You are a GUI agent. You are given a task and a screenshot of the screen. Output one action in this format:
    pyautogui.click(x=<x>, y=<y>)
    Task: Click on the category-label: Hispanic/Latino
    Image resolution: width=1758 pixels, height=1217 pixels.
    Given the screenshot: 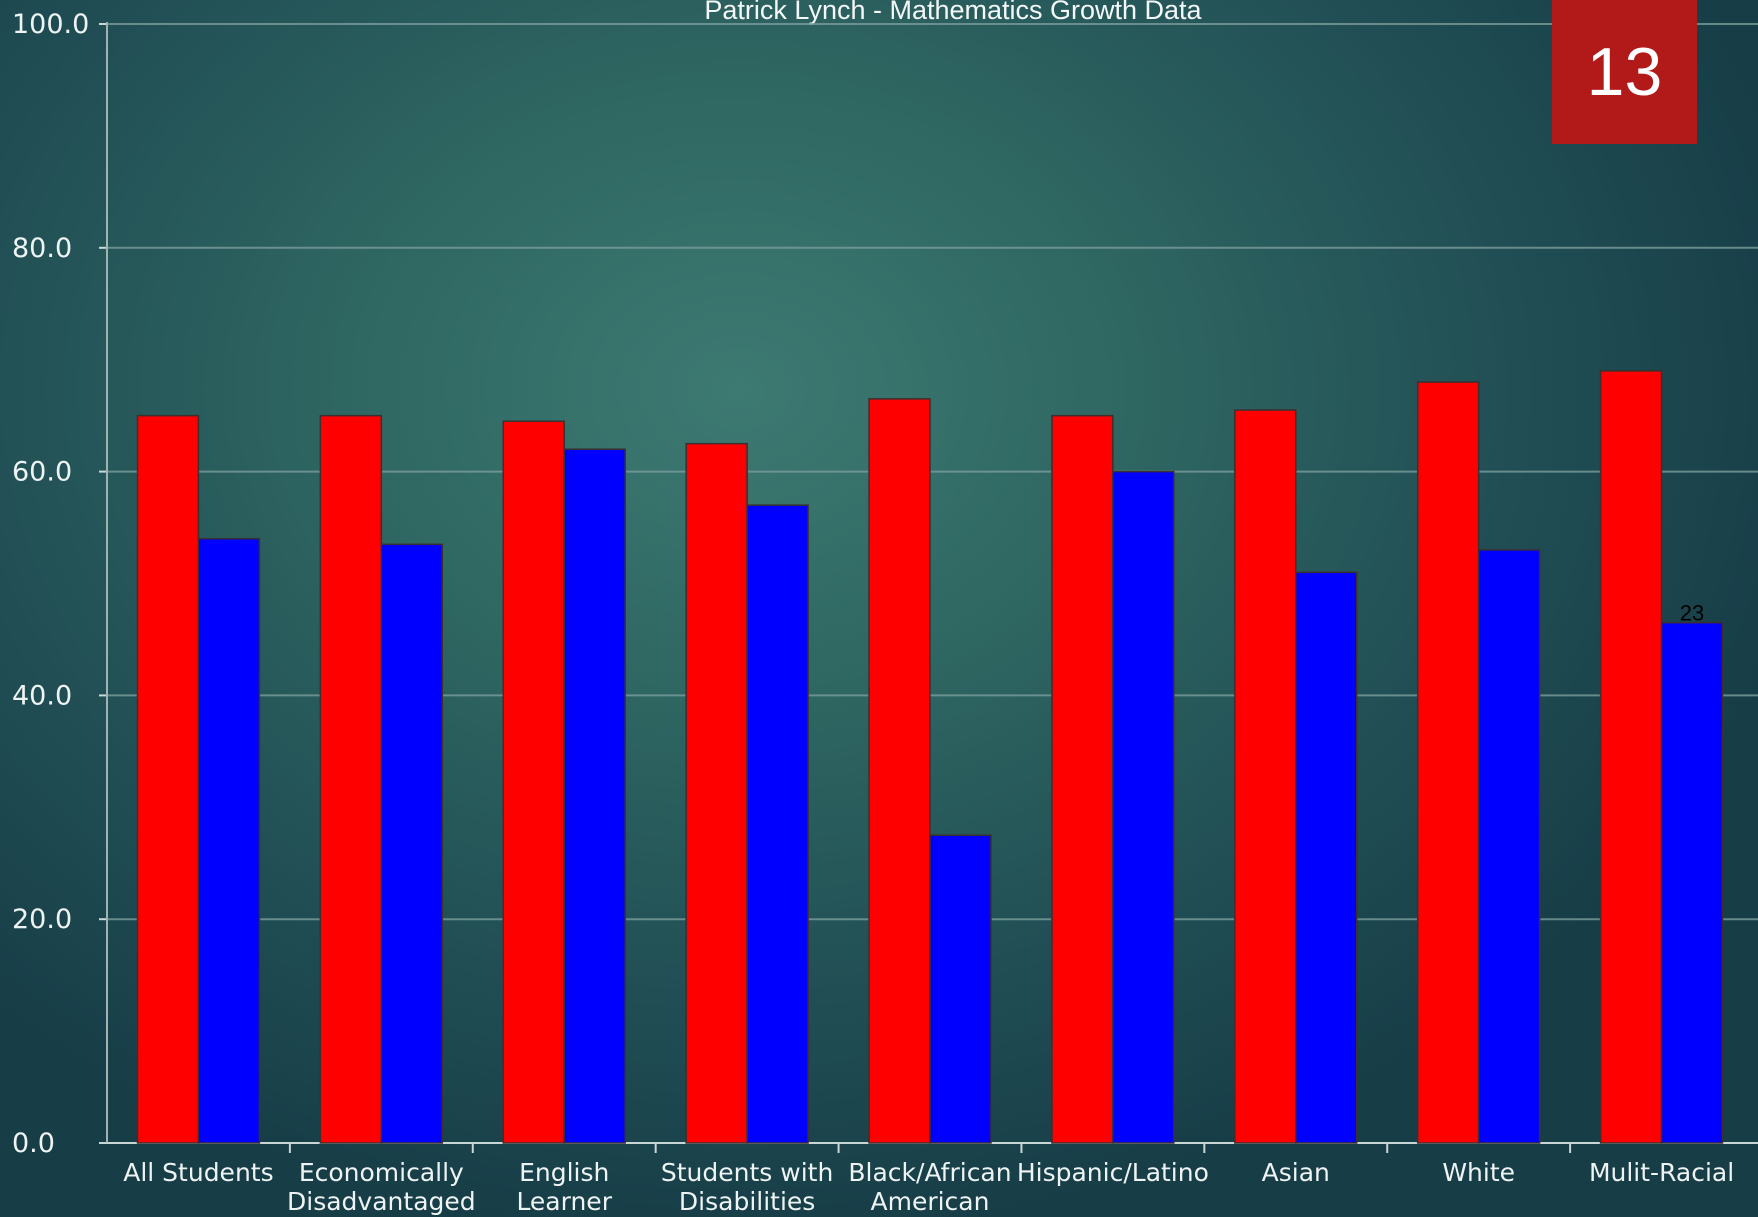 What is the action you would take?
    pyautogui.click(x=1113, y=1172)
    